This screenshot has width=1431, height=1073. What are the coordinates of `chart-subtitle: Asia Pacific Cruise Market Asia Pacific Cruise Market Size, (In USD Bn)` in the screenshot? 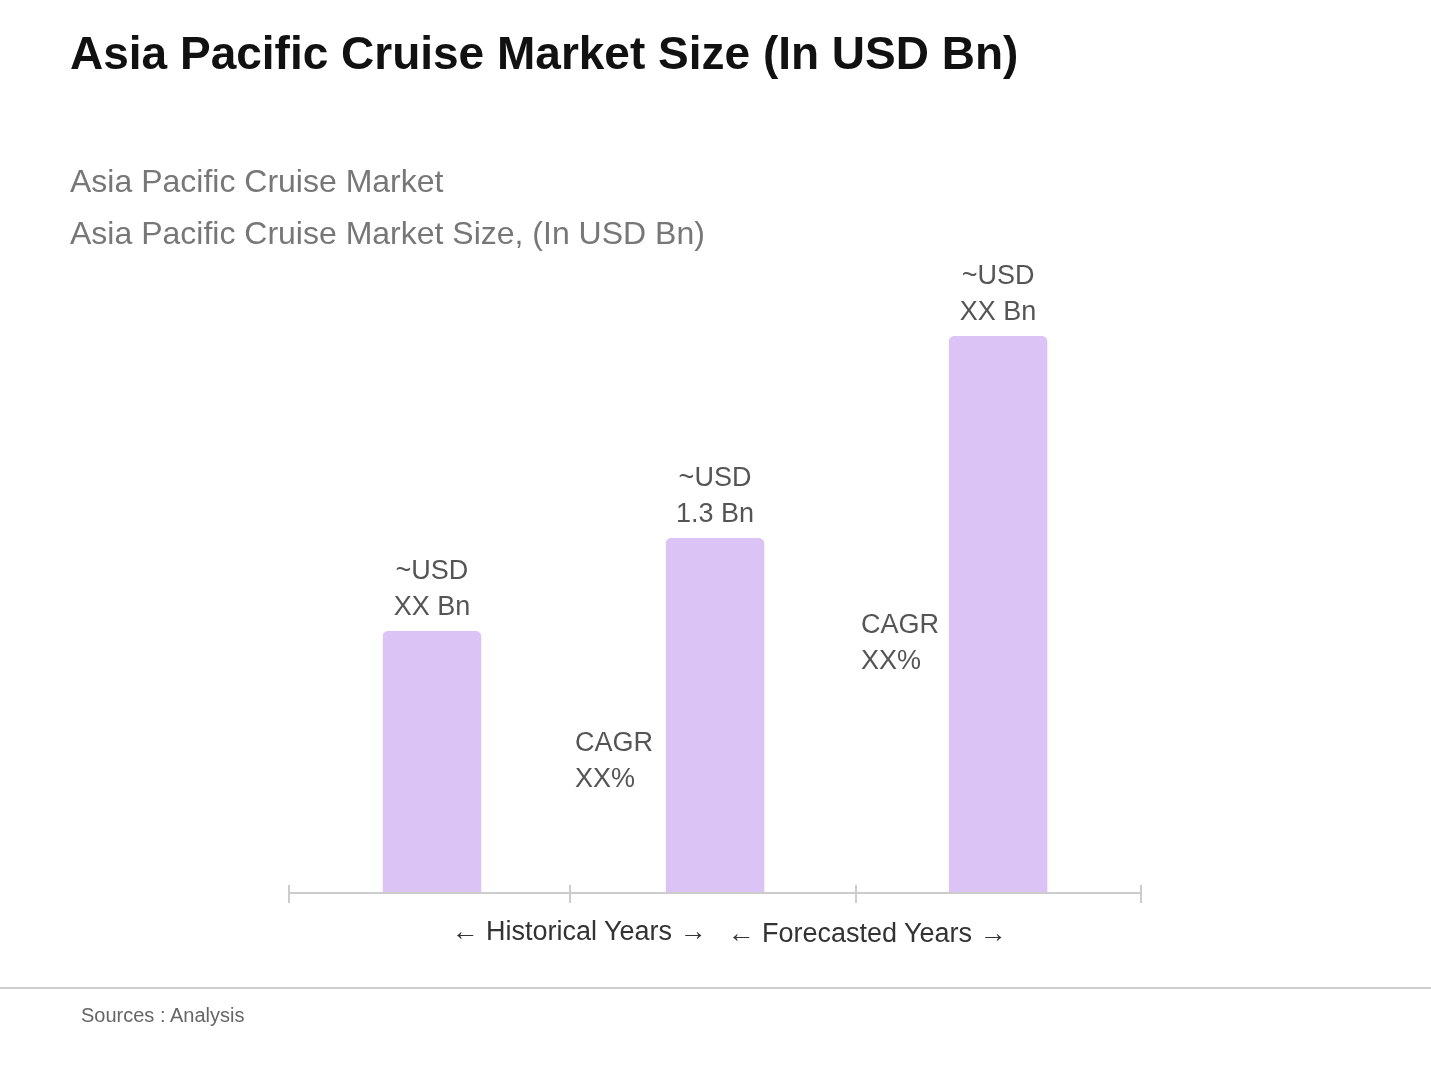 It's located at (387, 207).